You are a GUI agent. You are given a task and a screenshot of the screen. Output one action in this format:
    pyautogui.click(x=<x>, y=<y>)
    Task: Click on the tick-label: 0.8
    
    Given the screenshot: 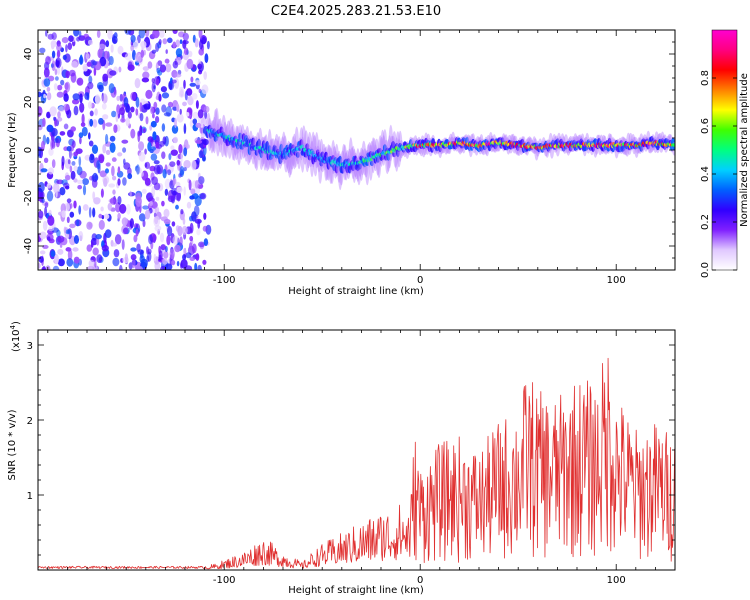 What is the action you would take?
    pyautogui.click(x=705, y=78)
    